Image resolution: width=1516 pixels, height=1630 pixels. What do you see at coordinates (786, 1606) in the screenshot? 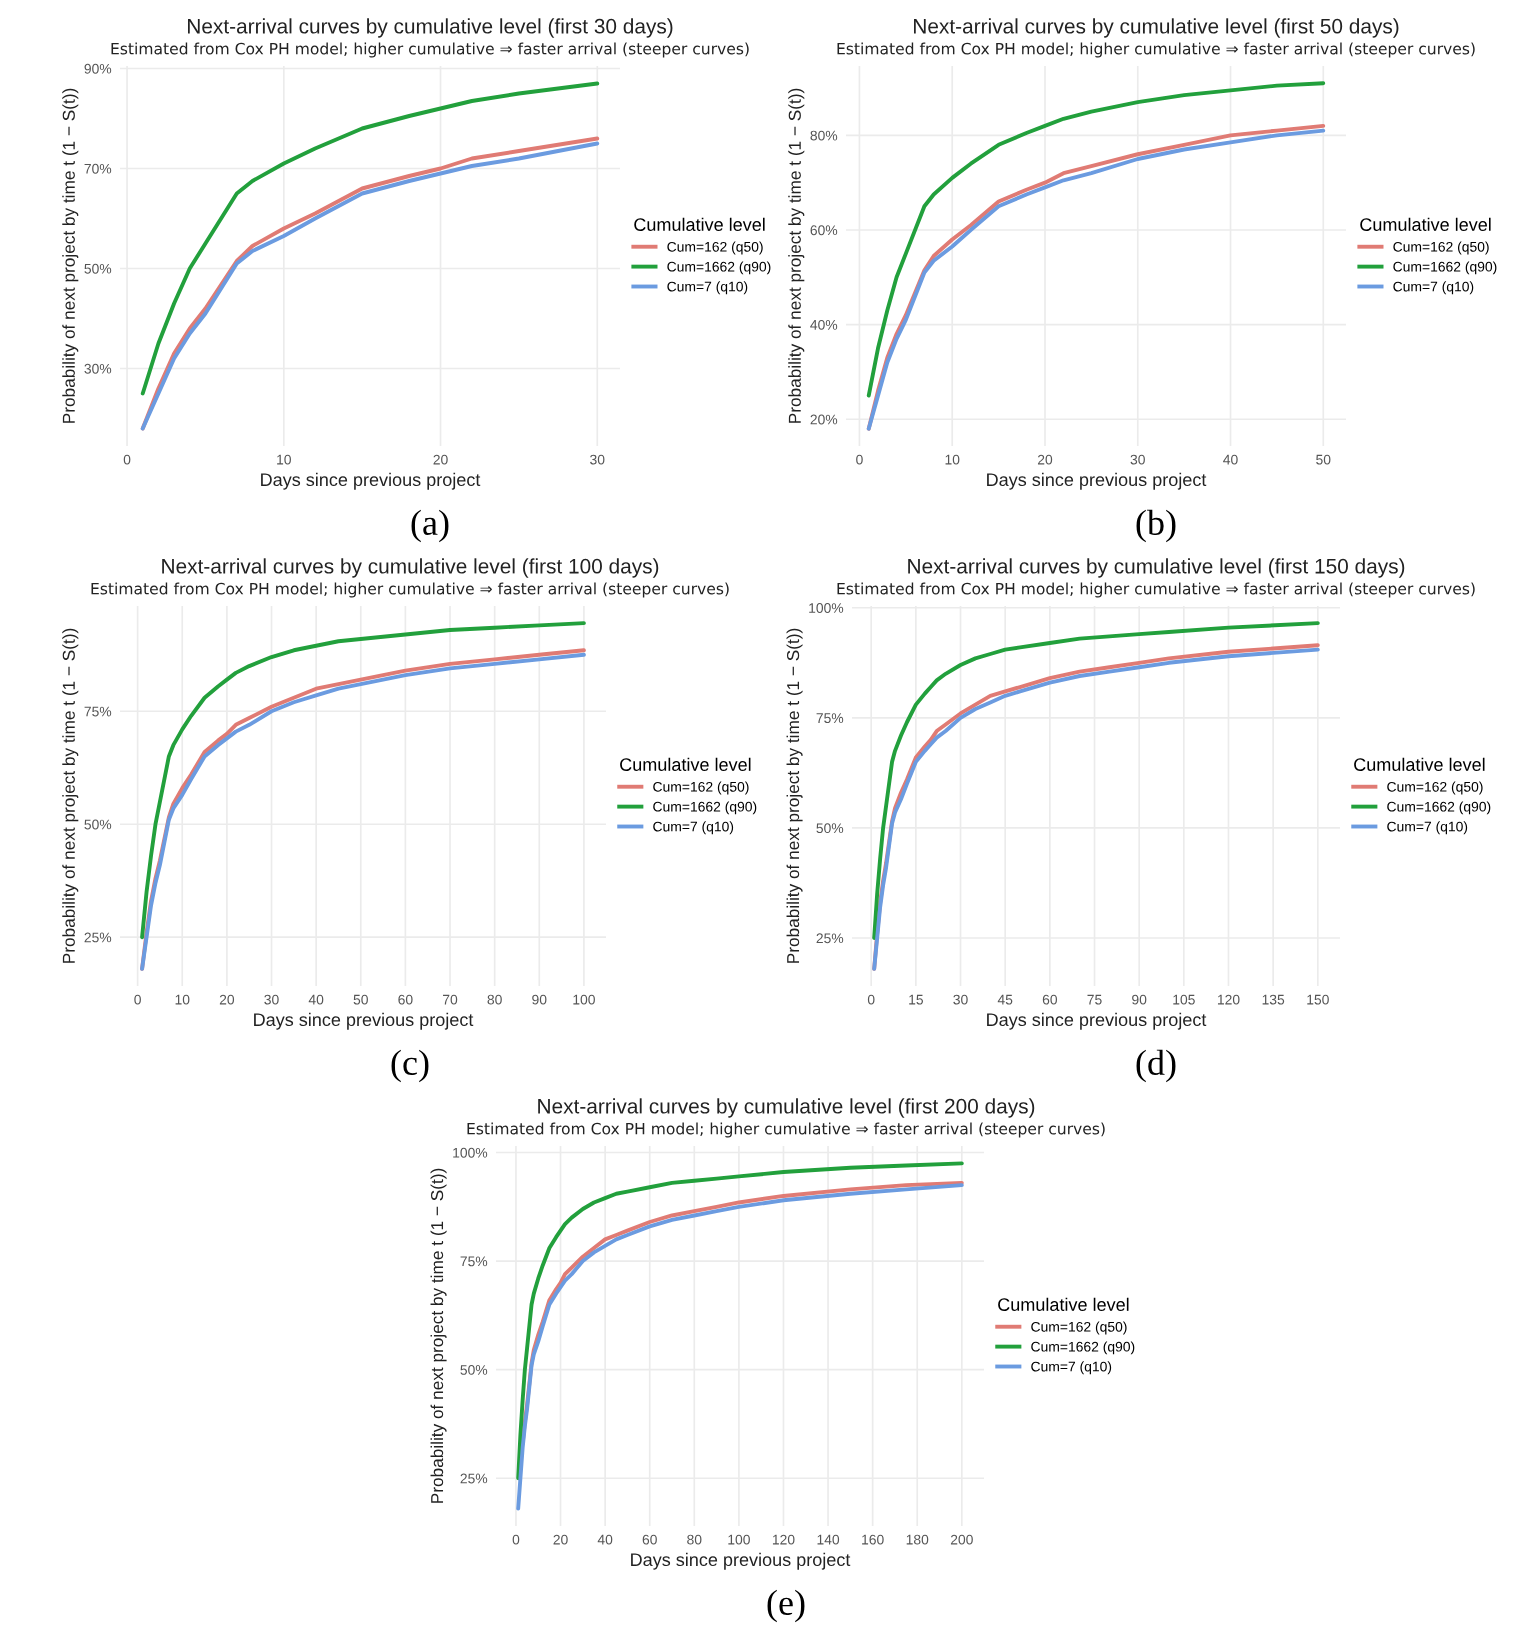
I see `text: (e)` at bounding box center [786, 1606].